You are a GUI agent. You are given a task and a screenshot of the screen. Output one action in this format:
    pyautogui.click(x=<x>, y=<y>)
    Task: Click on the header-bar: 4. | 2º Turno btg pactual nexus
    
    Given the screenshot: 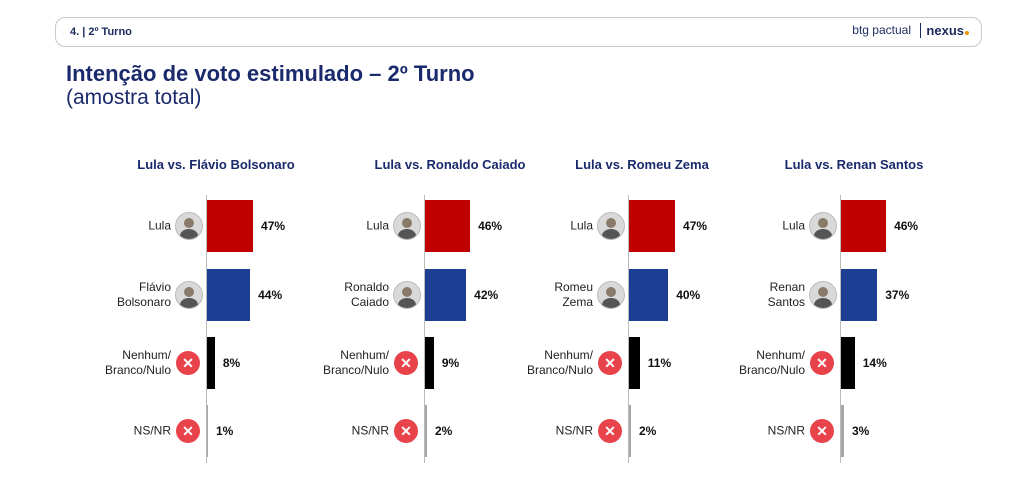 What is the action you would take?
    pyautogui.click(x=518, y=32)
    